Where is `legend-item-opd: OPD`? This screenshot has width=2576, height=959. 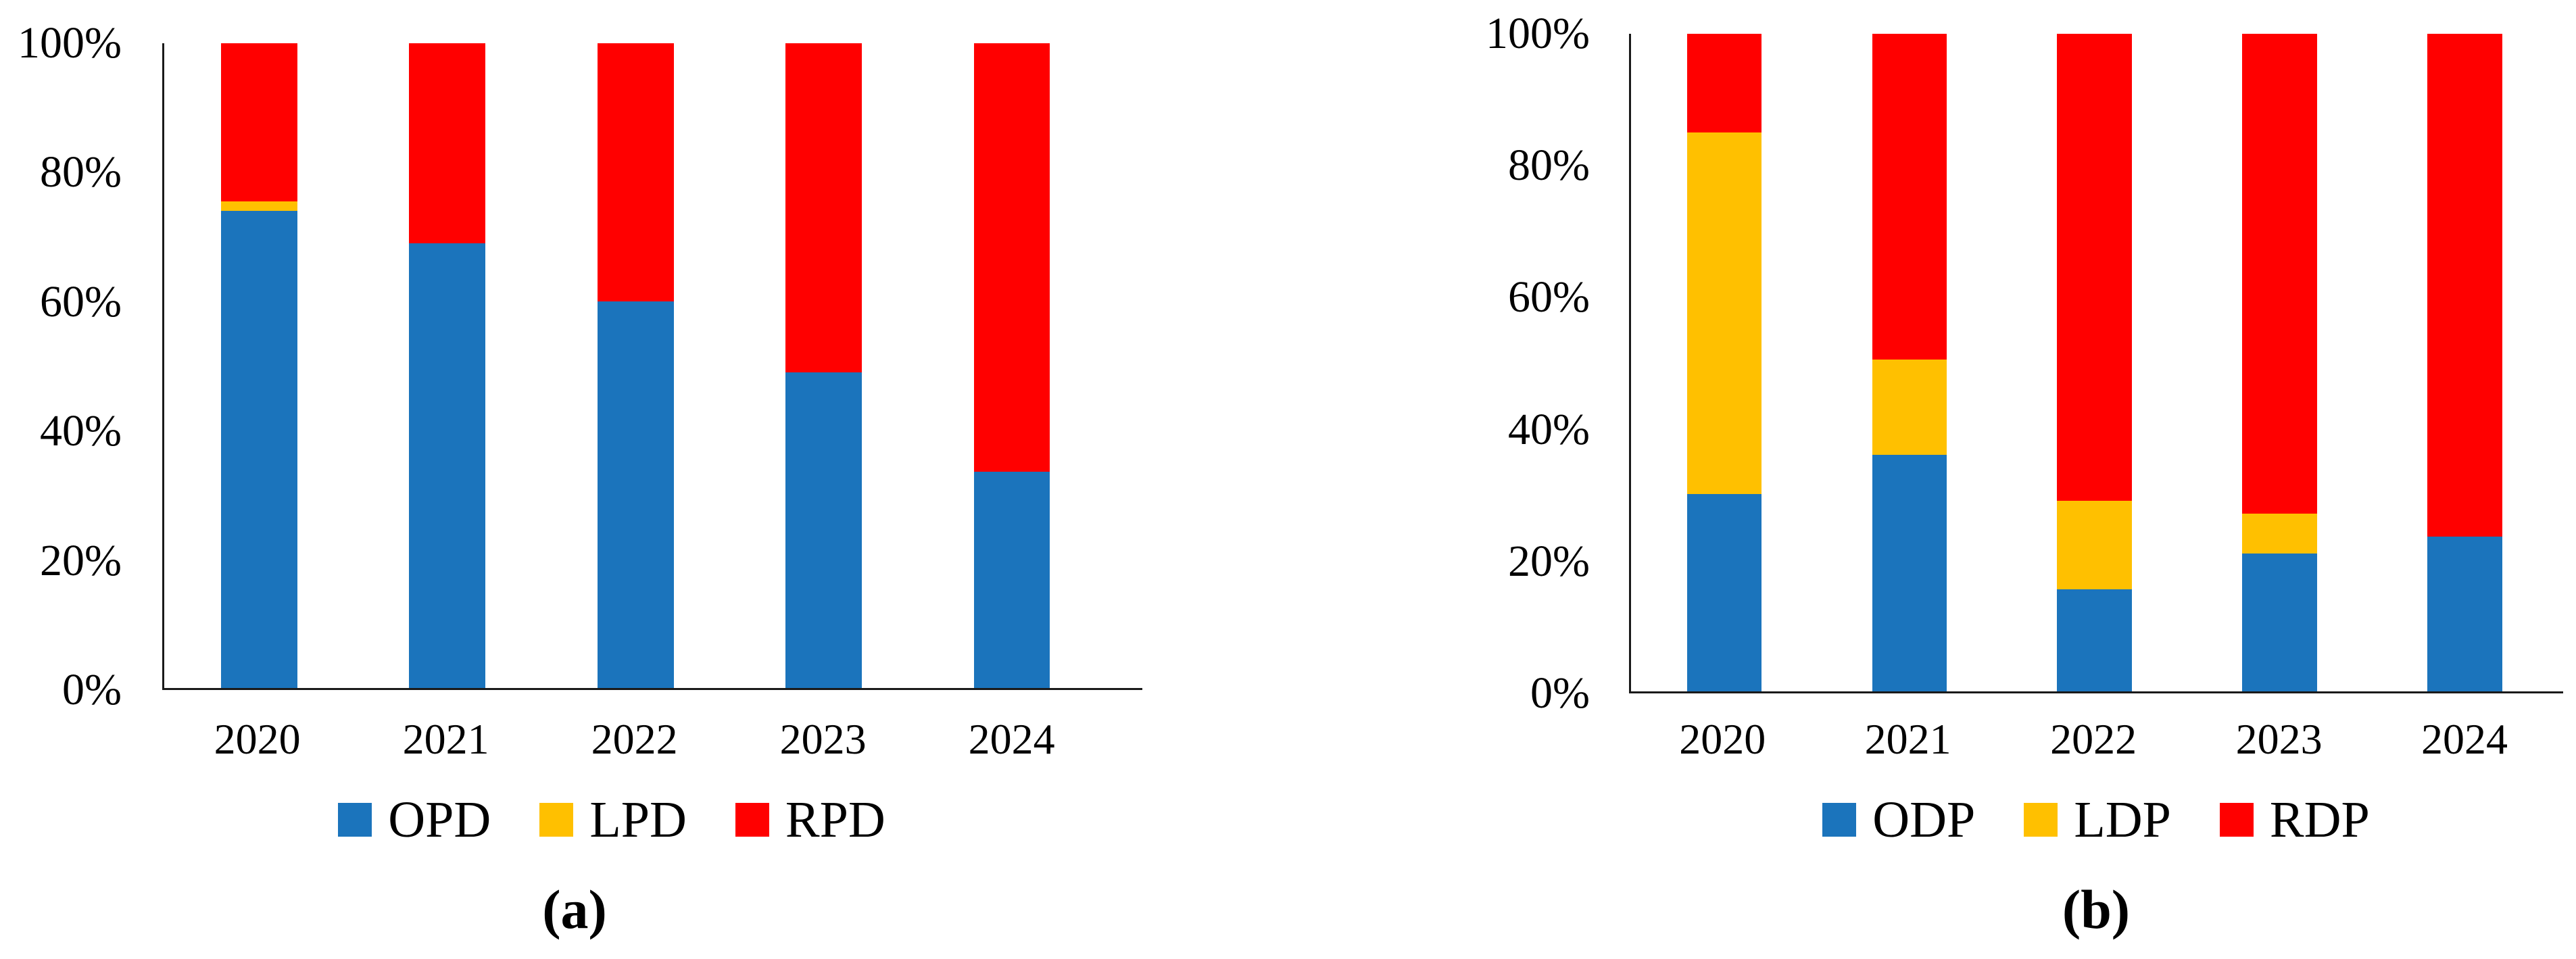
legend-item-opd: OPD is located at coordinates (414, 820).